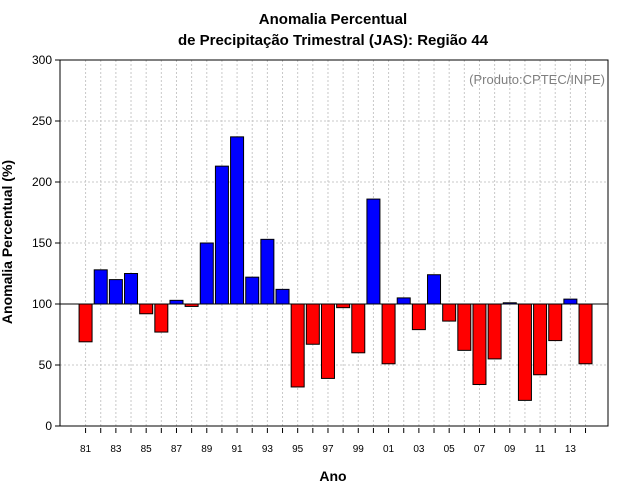 The image size is (640, 500). What do you see at coordinates (328, 449) in the screenshot?
I see `x-tick-label: 97` at bounding box center [328, 449].